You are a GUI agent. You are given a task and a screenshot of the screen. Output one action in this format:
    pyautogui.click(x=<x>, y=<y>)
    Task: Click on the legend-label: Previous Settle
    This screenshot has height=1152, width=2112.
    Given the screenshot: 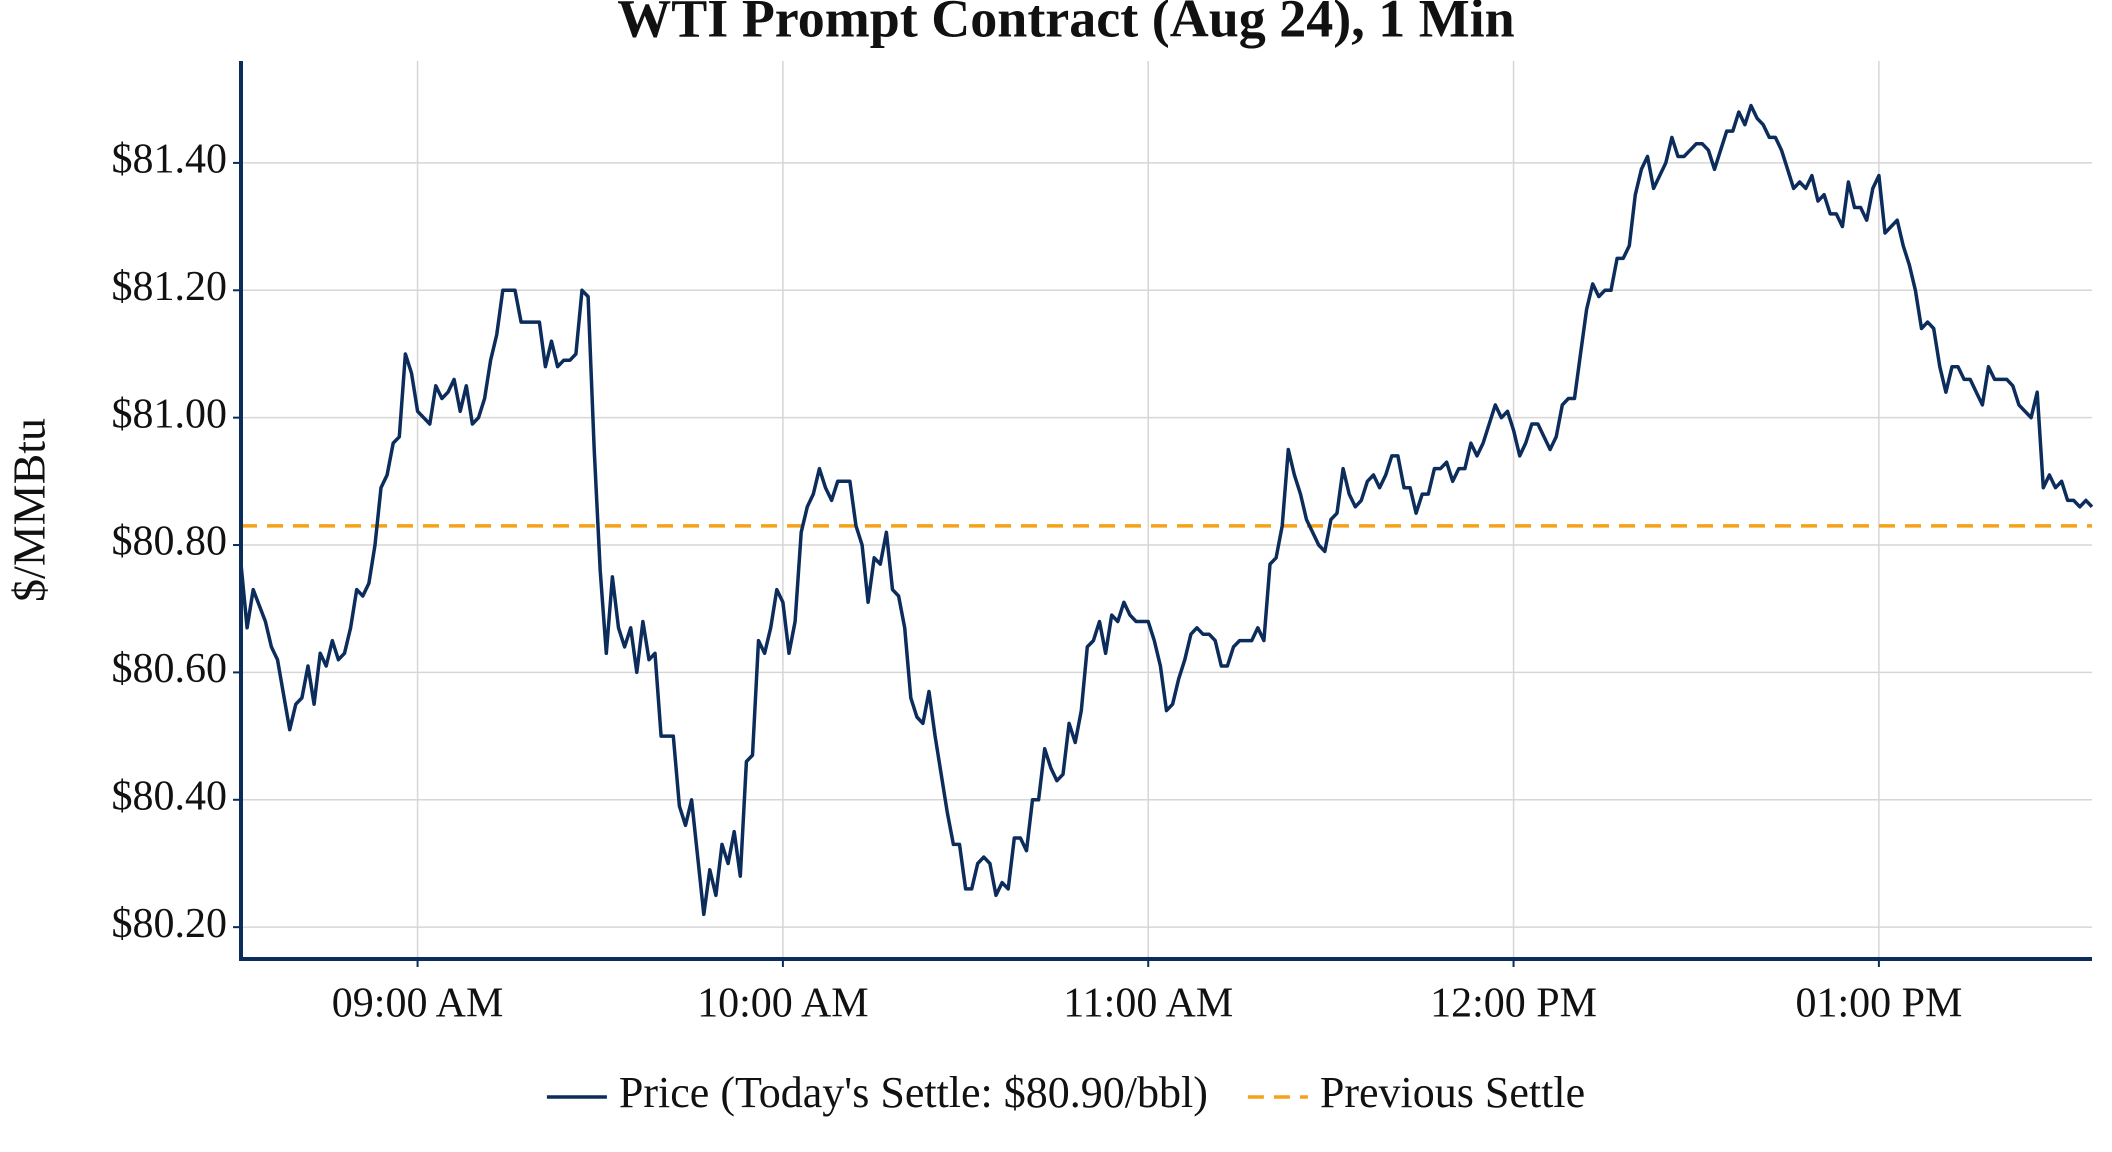 What is the action you would take?
    pyautogui.click(x=1452, y=1092)
    